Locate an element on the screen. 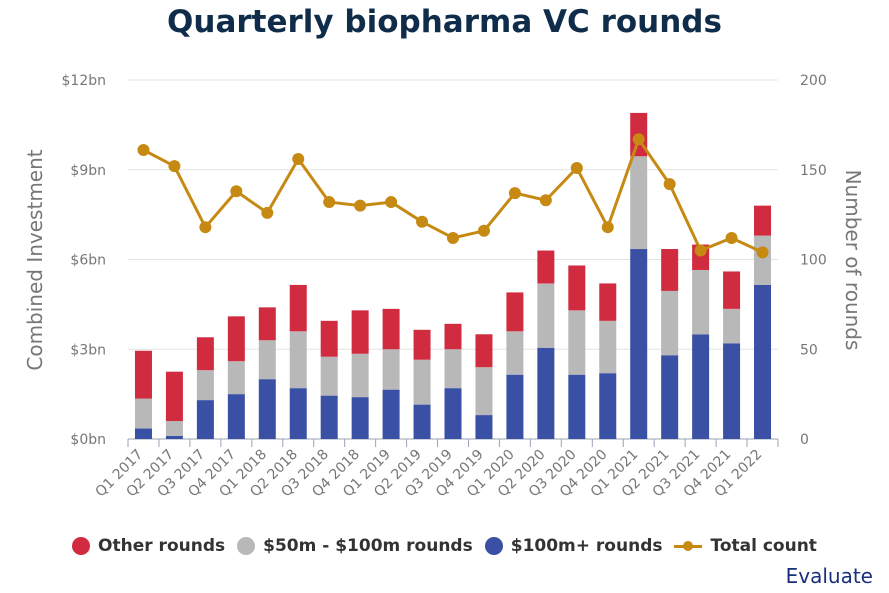 This screenshot has width=889, height=593. legend-swatch-50-100m is located at coordinates (246, 546).